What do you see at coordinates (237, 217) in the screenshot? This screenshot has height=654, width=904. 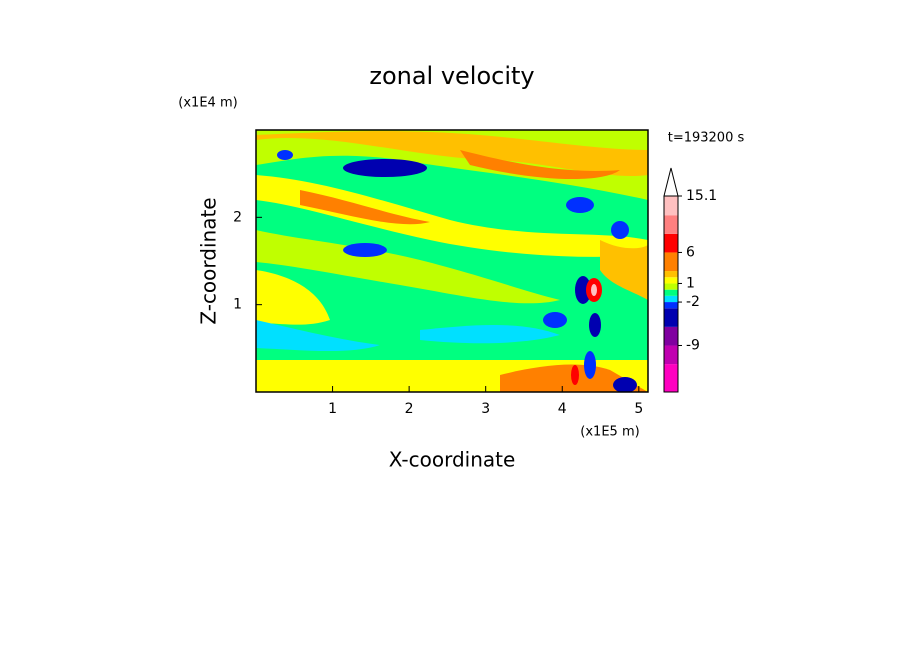 I see `y-tick-label: 2` at bounding box center [237, 217].